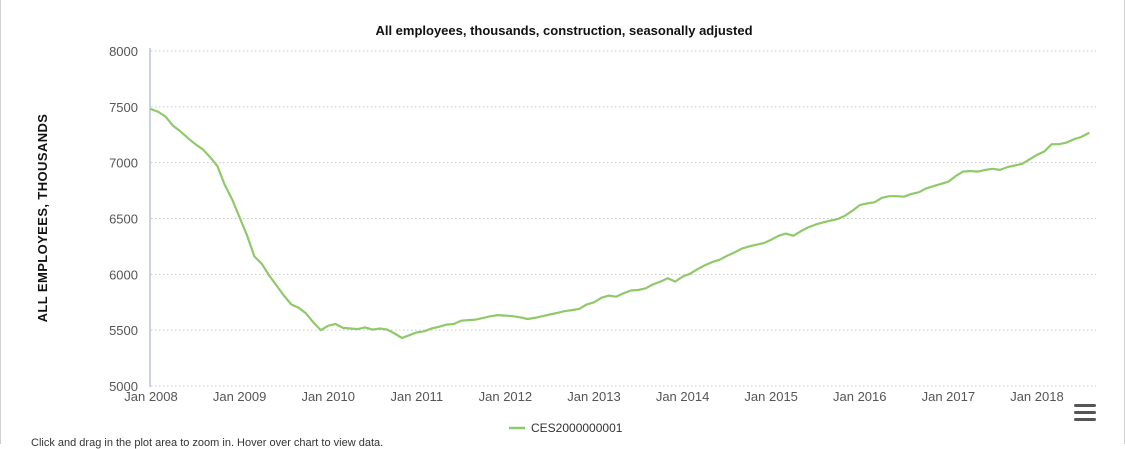  I want to click on y-tick-label: 6500, so click(123, 219).